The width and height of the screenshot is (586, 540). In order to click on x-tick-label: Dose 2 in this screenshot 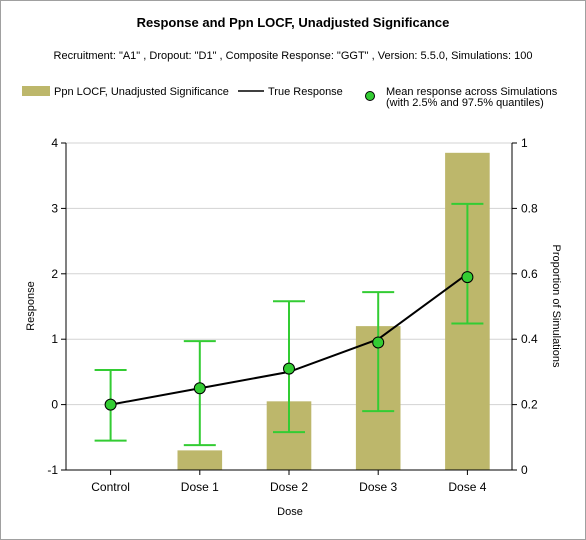, I will do `click(289, 487)`.